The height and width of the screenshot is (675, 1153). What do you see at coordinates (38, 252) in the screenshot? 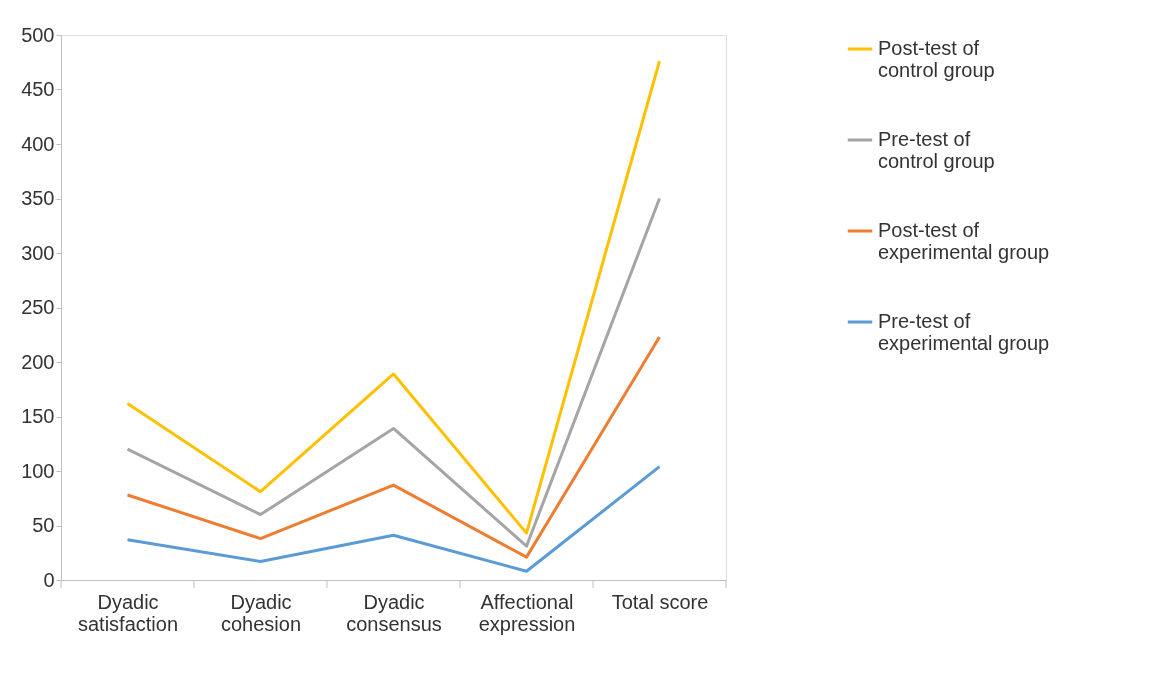
I see `y-tick-label: 300` at bounding box center [38, 252].